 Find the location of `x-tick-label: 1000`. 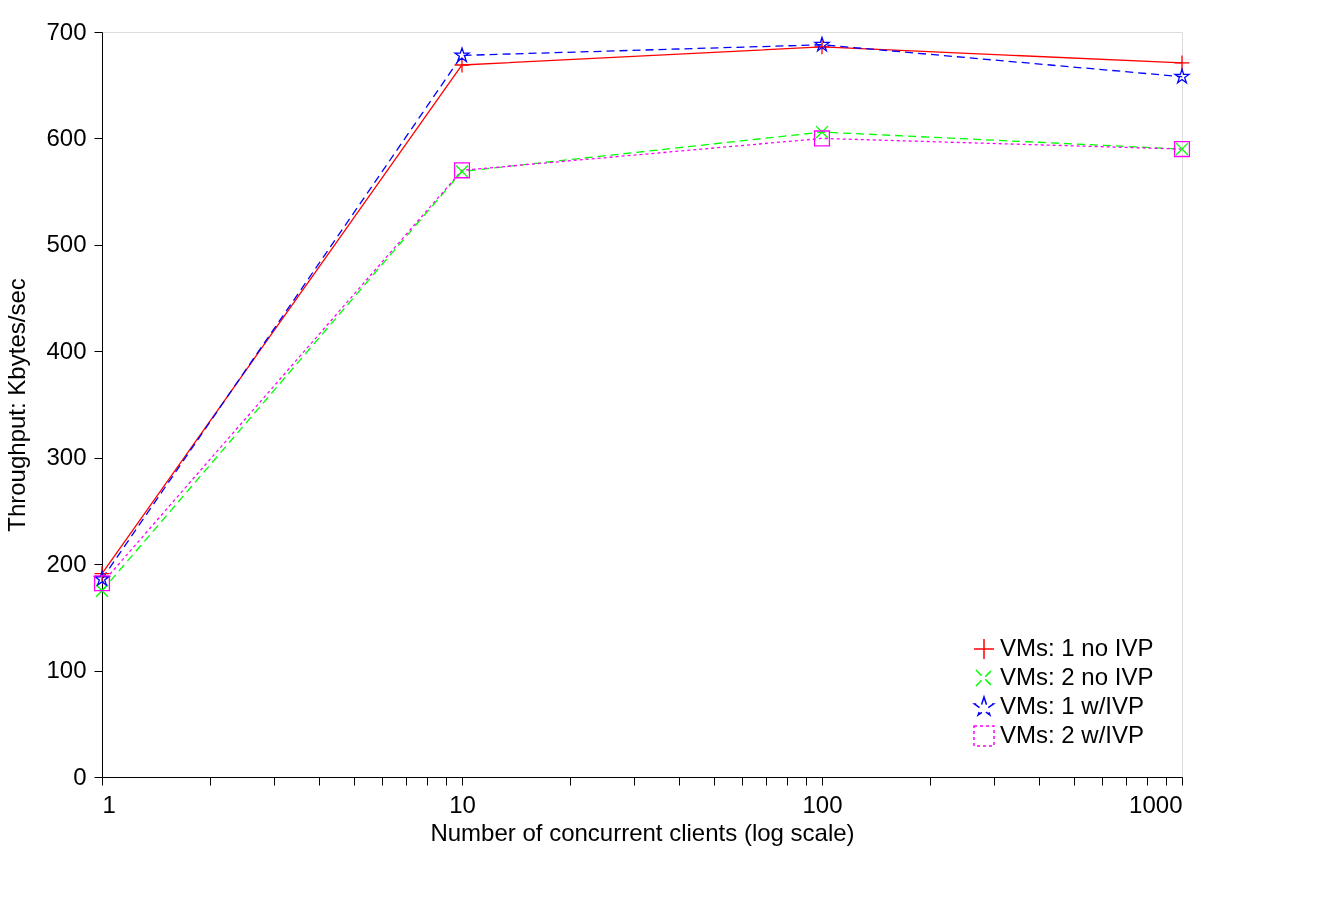

x-tick-label: 1000 is located at coordinates (1156, 804).